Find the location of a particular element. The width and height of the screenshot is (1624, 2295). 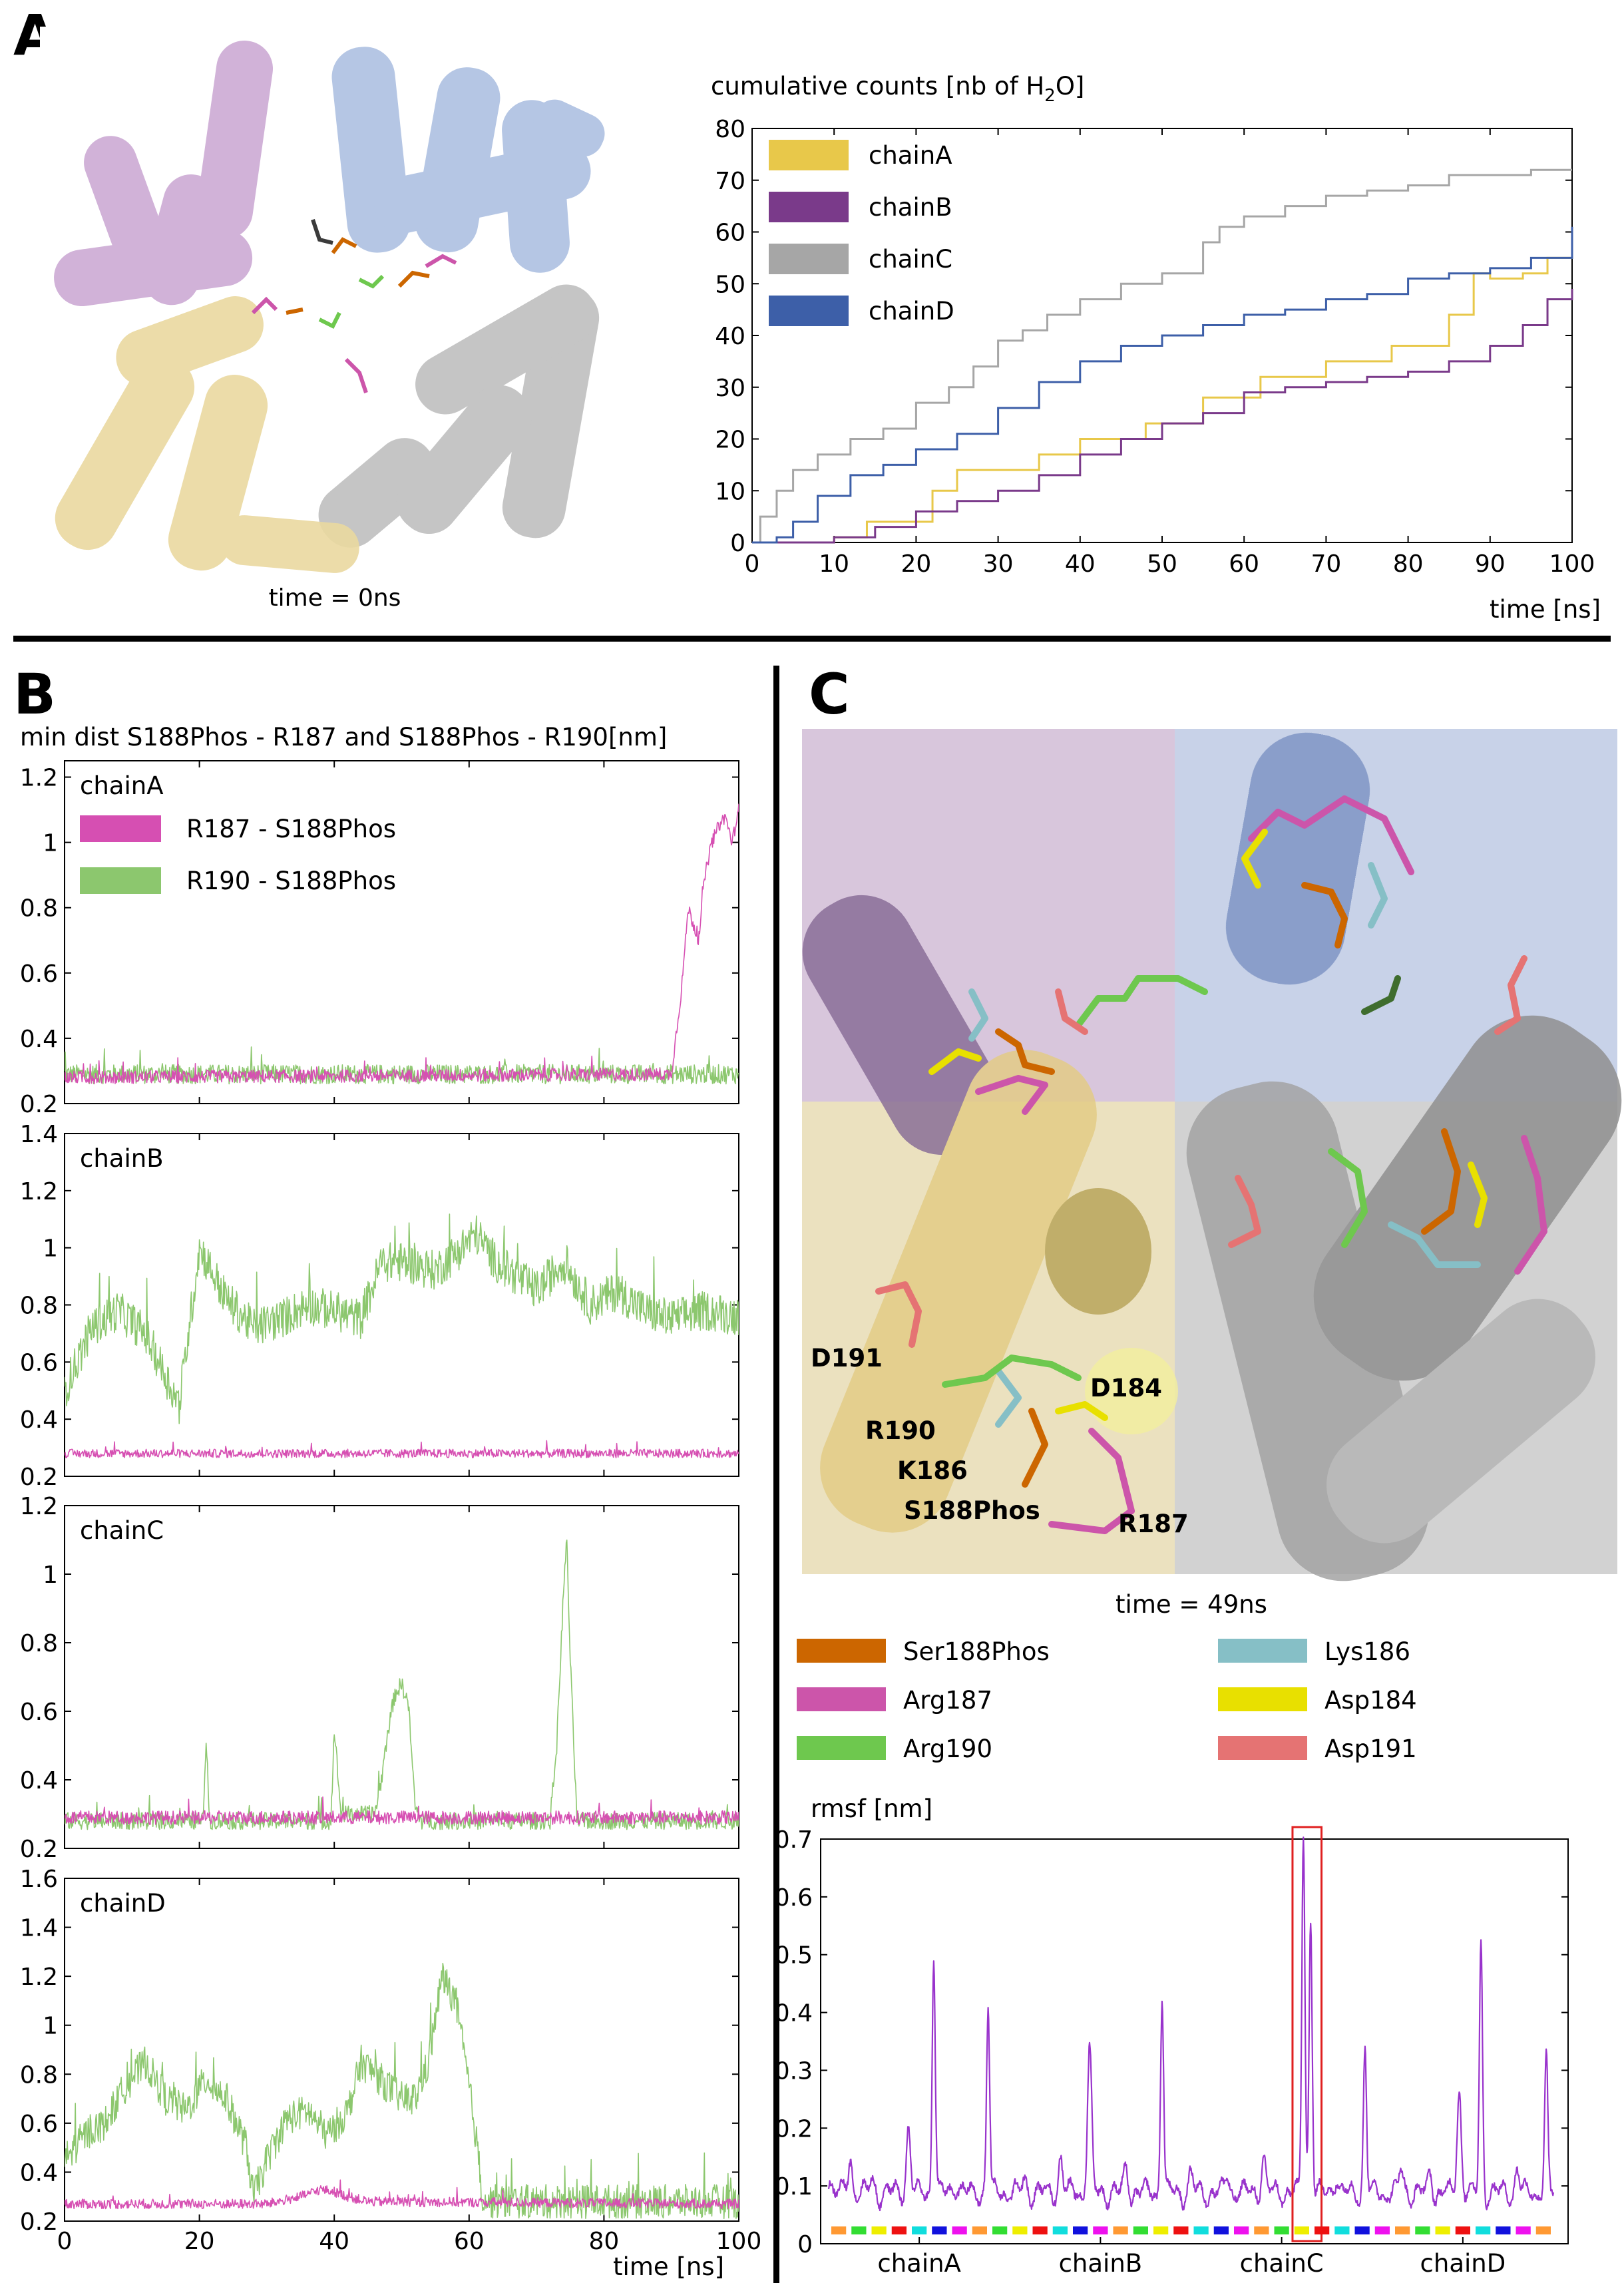

horizontal-separator is located at coordinates (812, 639).